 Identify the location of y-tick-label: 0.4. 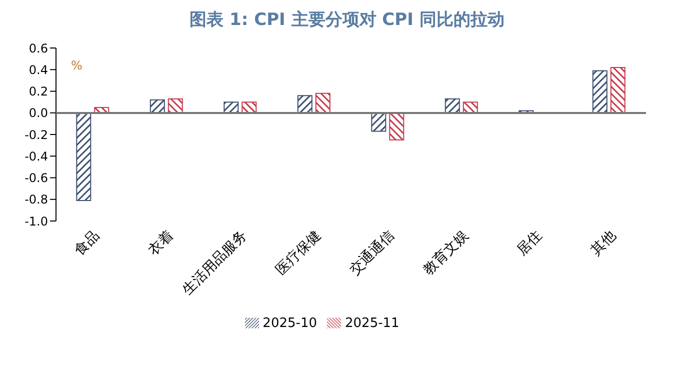
(38, 69).